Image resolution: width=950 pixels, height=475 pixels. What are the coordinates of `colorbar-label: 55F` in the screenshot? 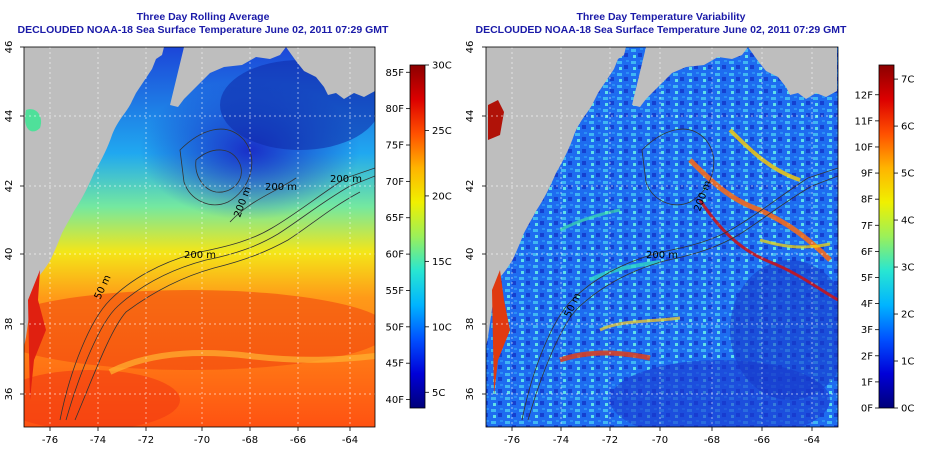 It's located at (395, 291).